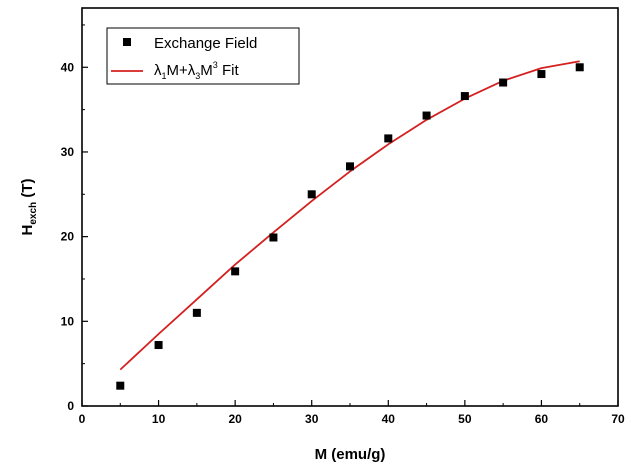  I want to click on legend-label-fit: λ1M+λ3M3 Fit, so click(196, 70).